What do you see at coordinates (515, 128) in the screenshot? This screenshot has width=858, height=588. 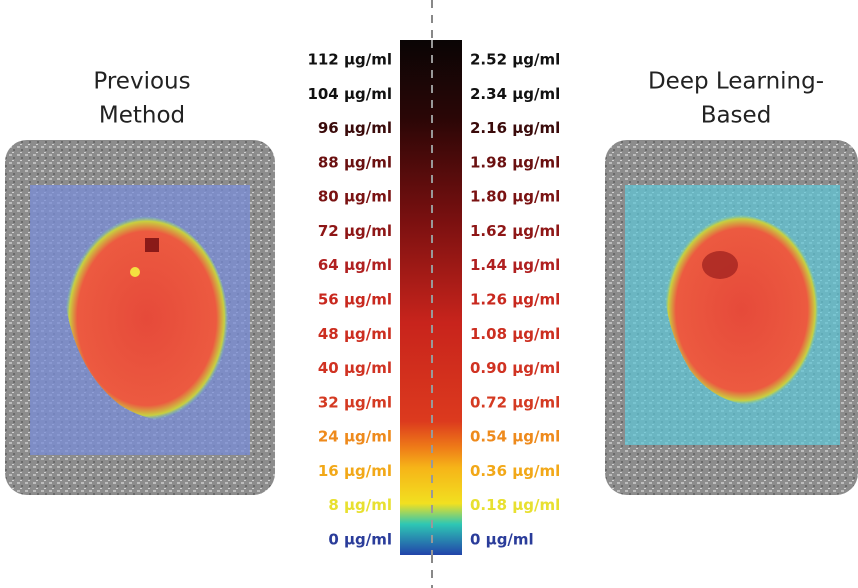 I see `scale-label: 2.16 µg/ml` at bounding box center [515, 128].